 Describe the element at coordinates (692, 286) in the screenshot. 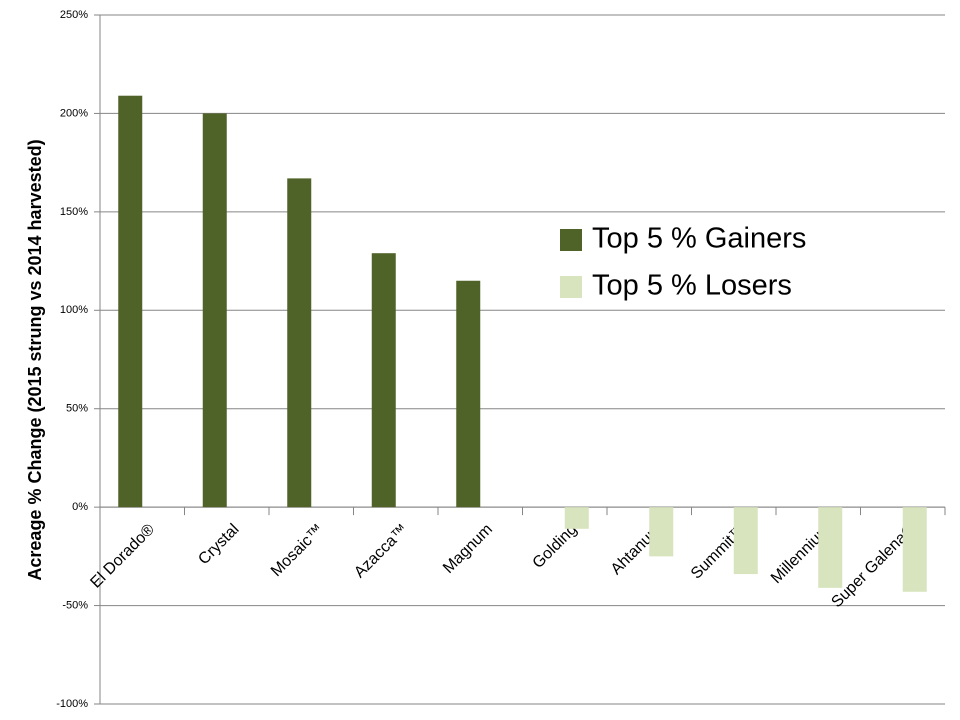

I see `legend-label: Top 5 % Losers` at that location.